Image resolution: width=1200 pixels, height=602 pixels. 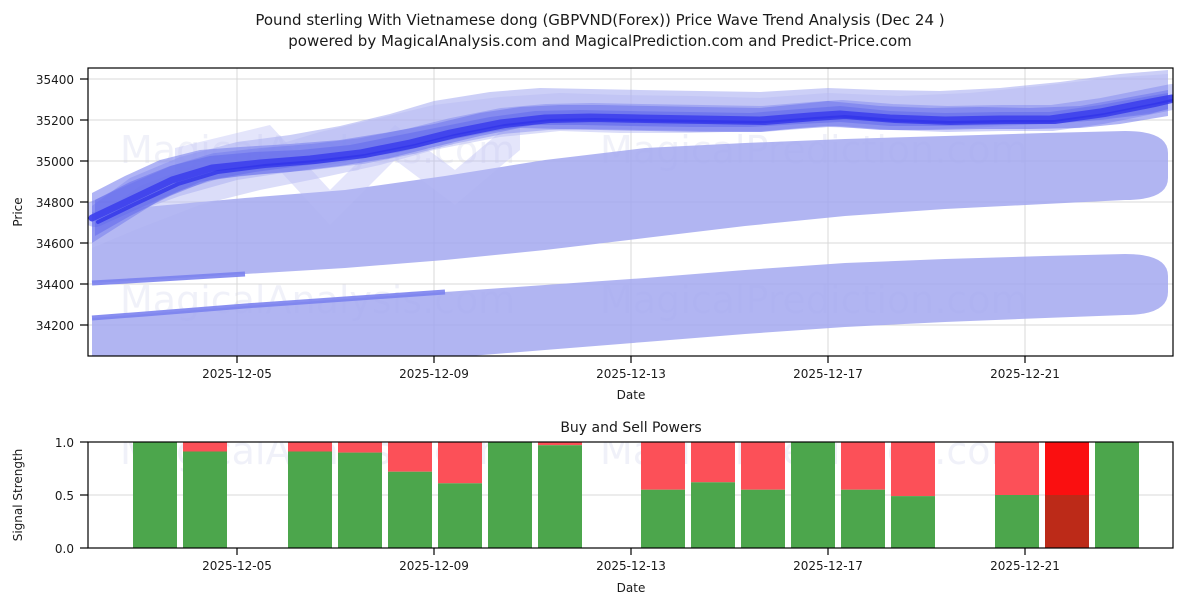 What do you see at coordinates (55, 244) in the screenshot?
I see `y-tick-label: 34600` at bounding box center [55, 244].